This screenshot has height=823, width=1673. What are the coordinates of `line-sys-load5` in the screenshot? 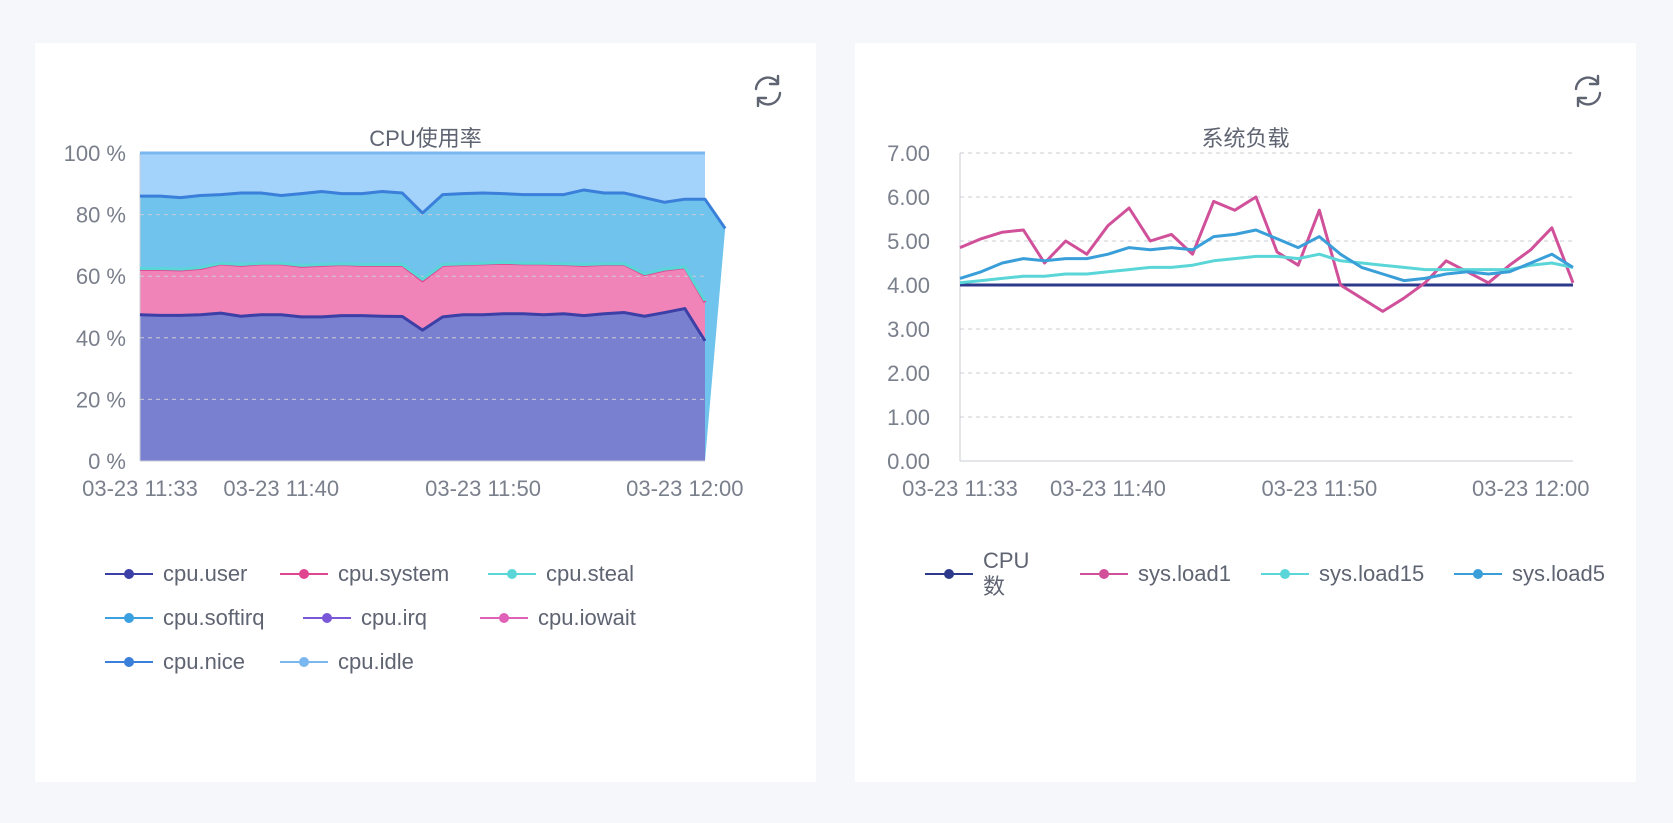 It's located at (1266, 255).